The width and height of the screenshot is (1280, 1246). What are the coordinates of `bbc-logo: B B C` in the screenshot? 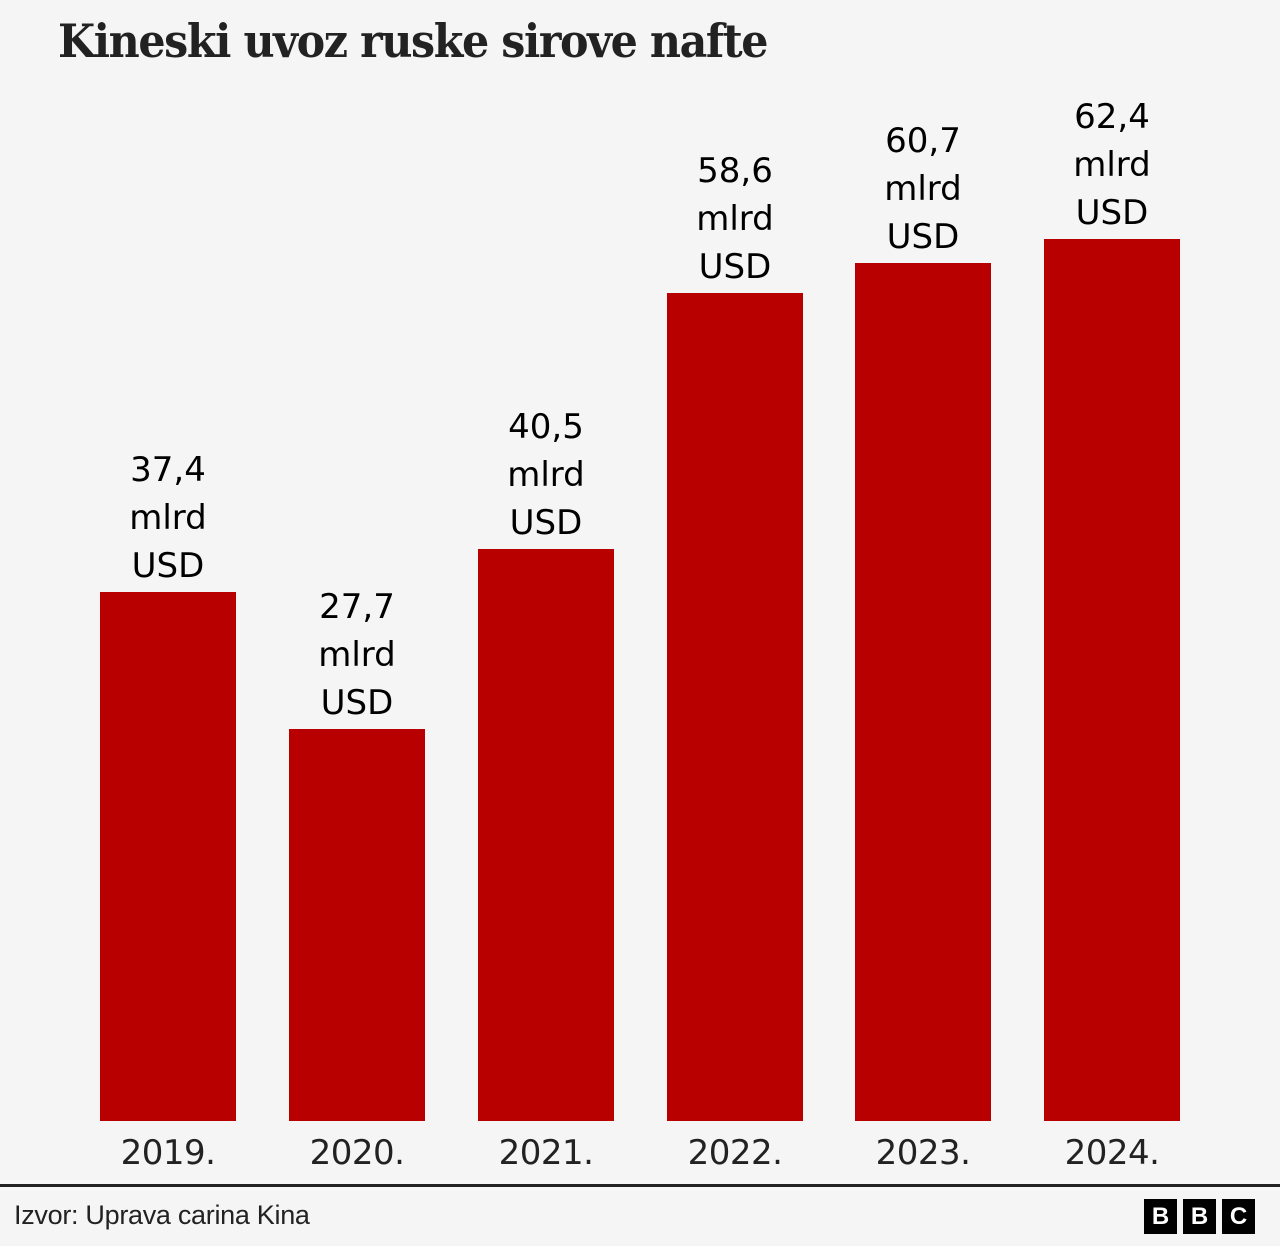 It's located at (1199, 1216).